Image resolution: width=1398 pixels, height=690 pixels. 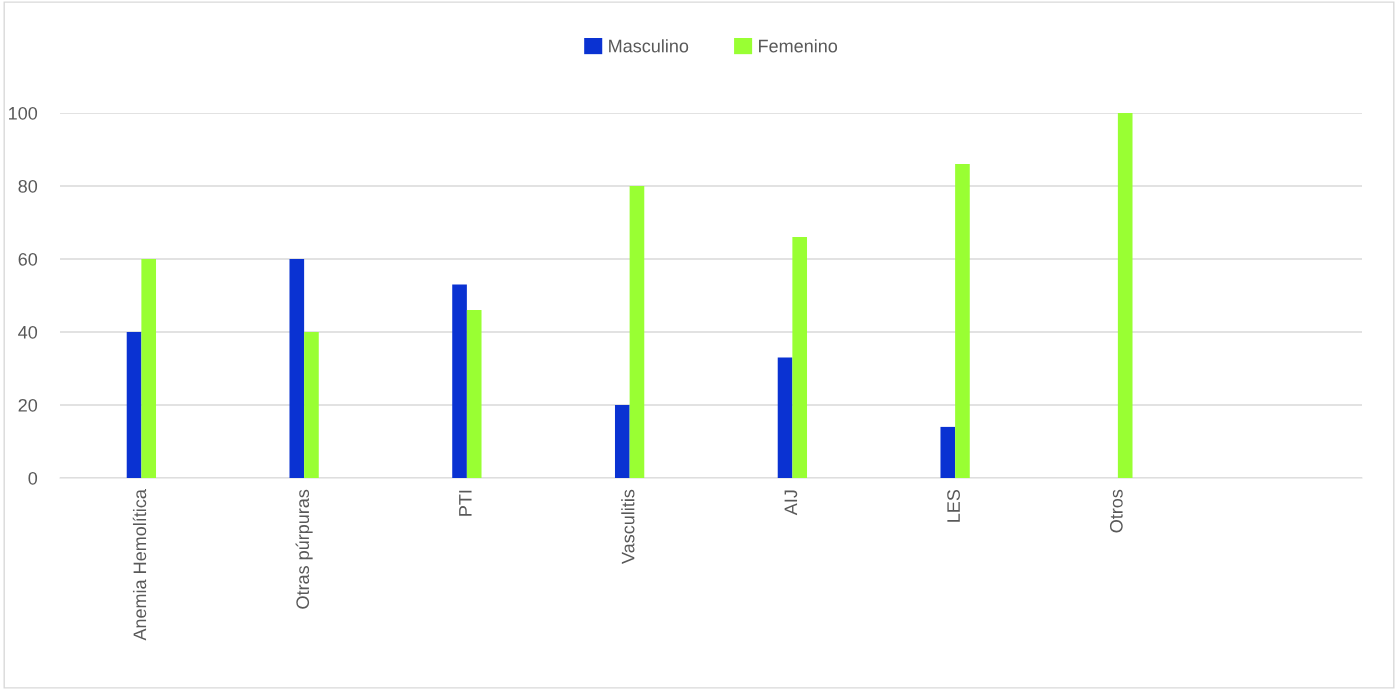 I want to click on y-tick-label: 60, so click(x=28, y=259).